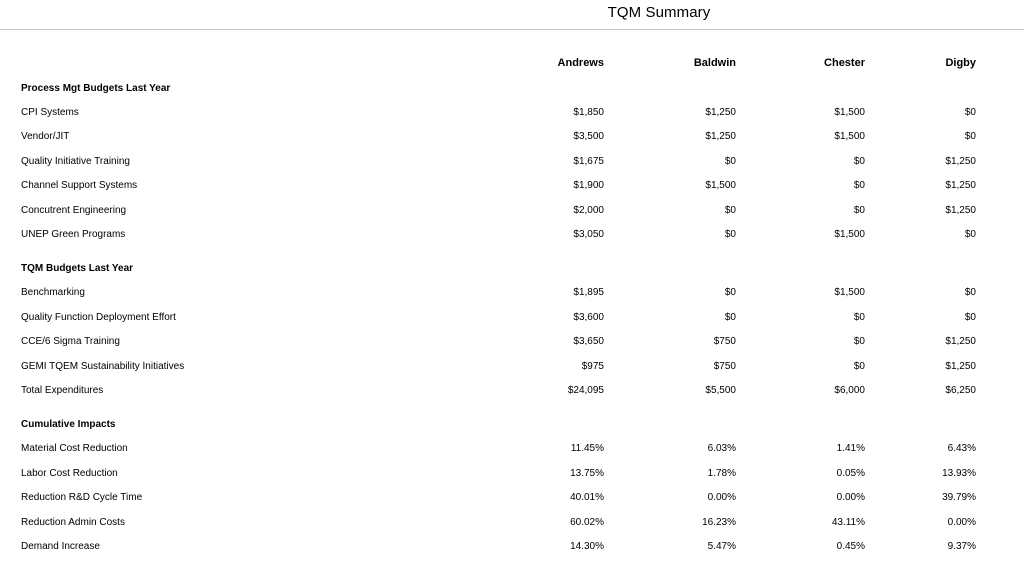 This screenshot has height=568, width=1024. What do you see at coordinates (850, 473) in the screenshot?
I see `cell-chester: 0.05%` at bounding box center [850, 473].